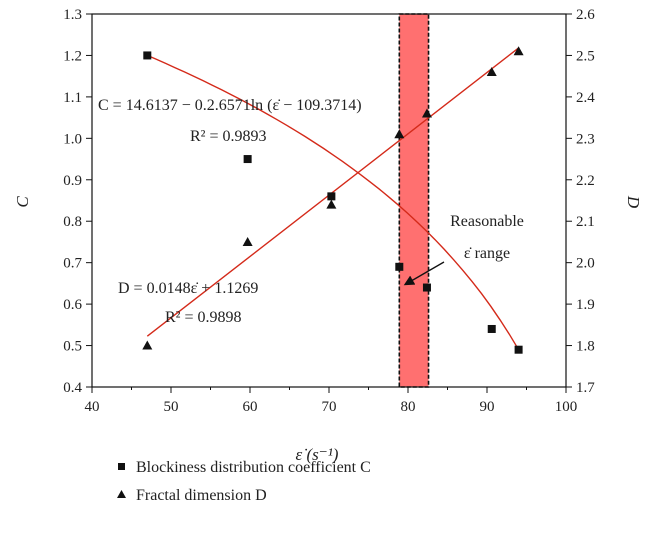 The height and width of the screenshot is (543, 666). I want to click on x-tick-label: 70, so click(329, 407).